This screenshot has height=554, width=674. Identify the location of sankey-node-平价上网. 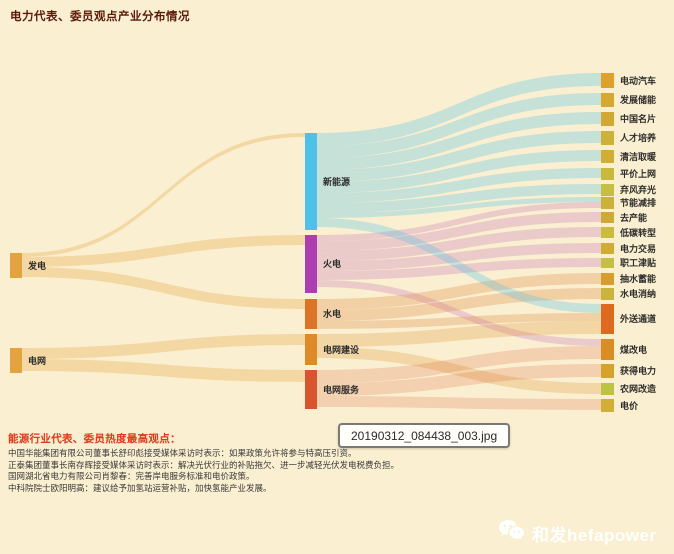
(607, 174).